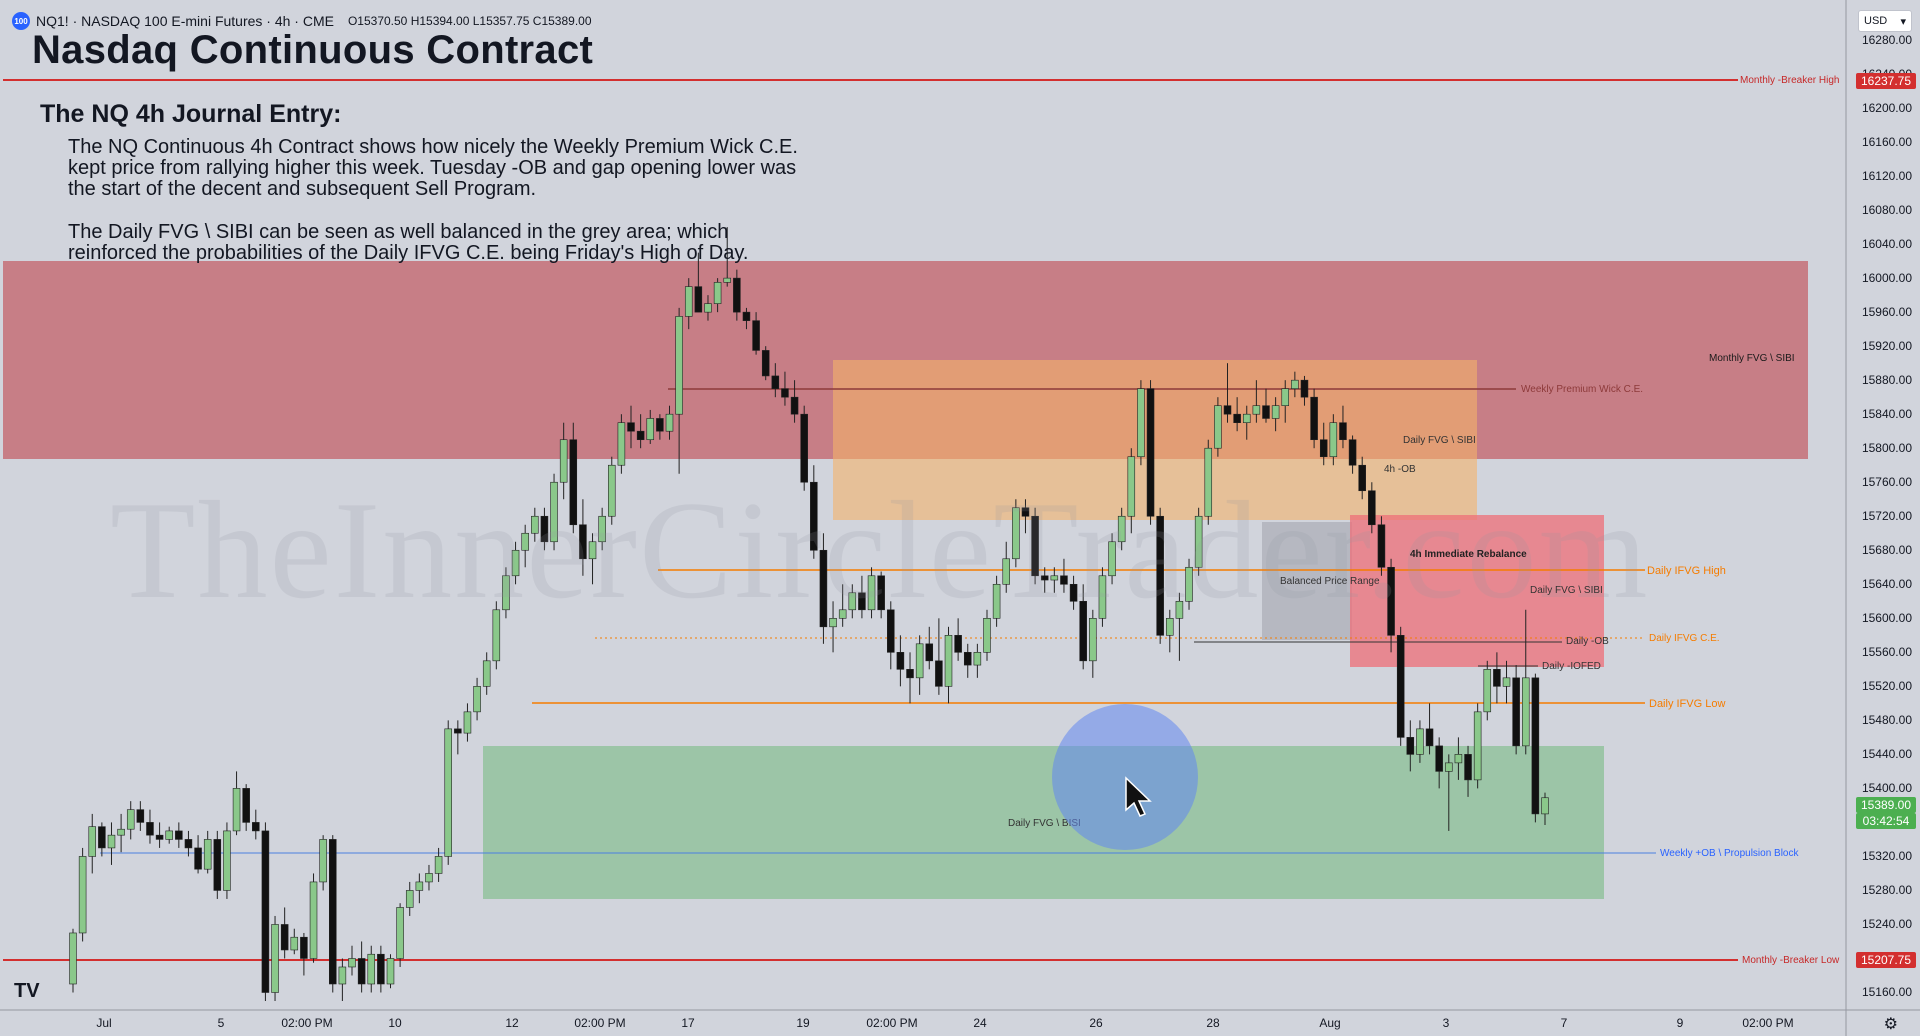 The height and width of the screenshot is (1036, 1920). Describe the element at coordinates (1439, 440) in the screenshot. I see `daily-fvg-sibi-top-label: Daily FVG \ SIBI` at that location.